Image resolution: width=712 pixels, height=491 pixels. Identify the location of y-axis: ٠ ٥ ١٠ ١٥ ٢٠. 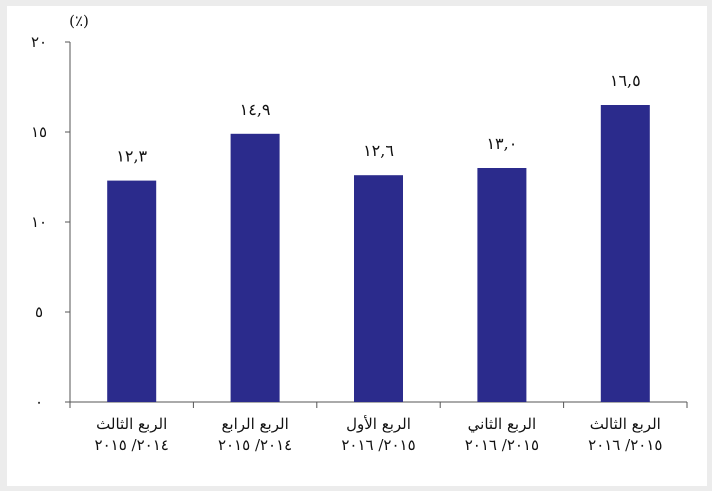
(51, 222).